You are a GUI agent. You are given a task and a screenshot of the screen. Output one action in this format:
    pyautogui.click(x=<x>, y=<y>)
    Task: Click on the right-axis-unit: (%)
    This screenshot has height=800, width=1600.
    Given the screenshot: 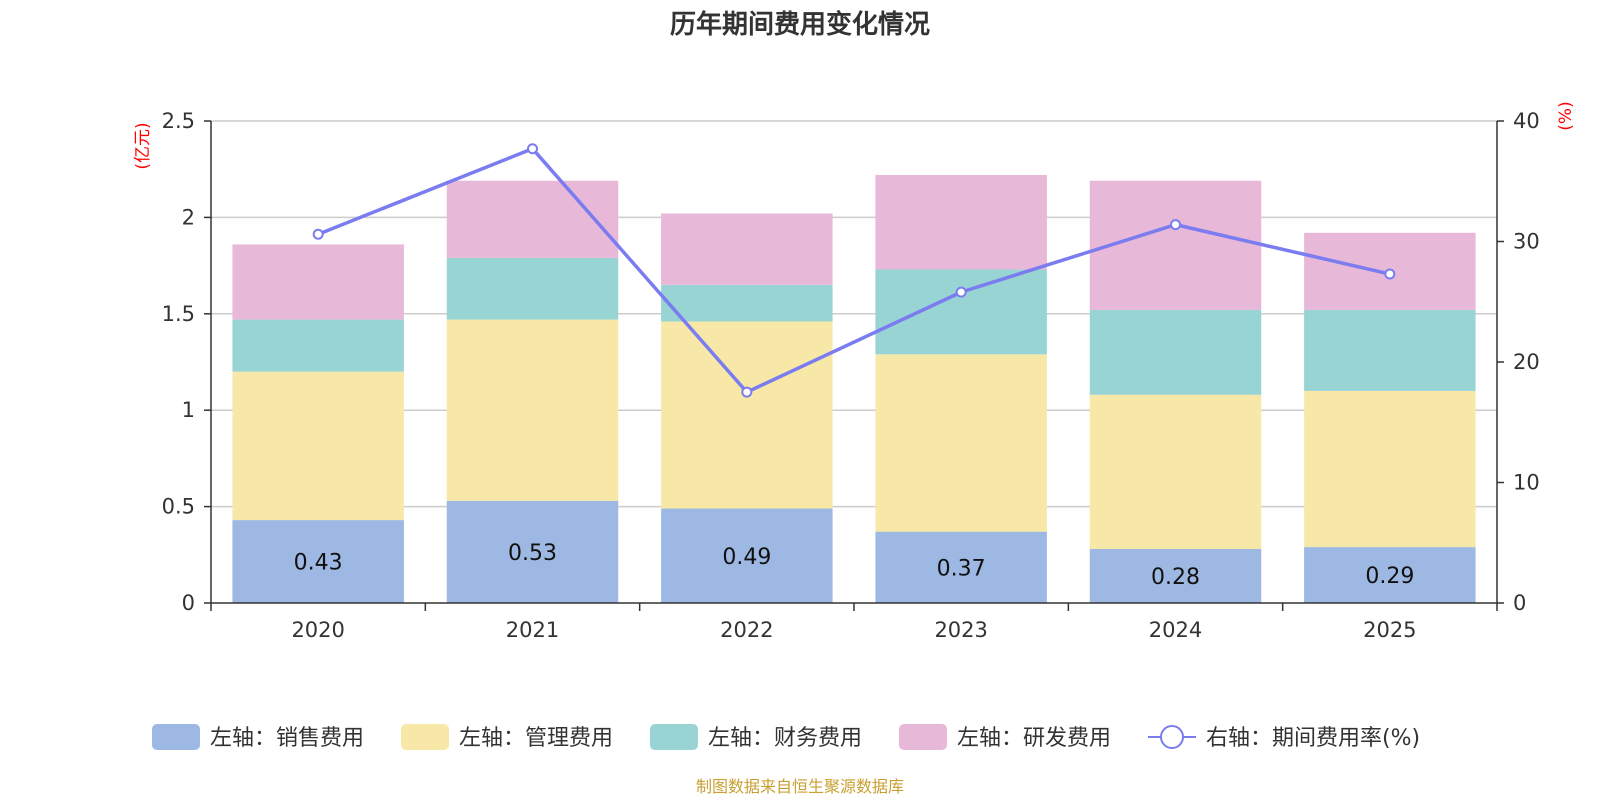 What is the action you would take?
    pyautogui.click(x=1566, y=115)
    